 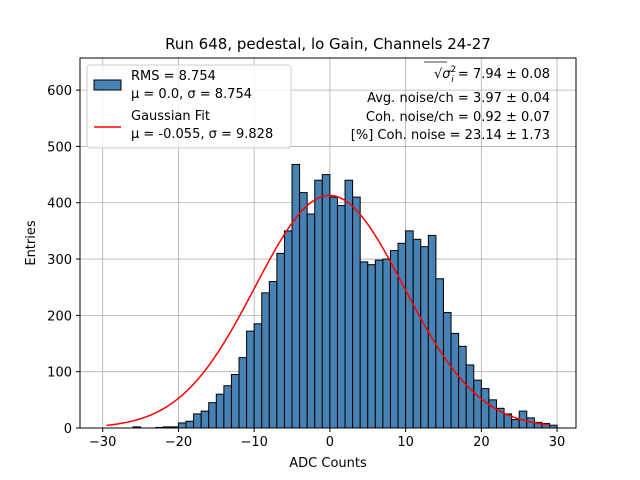 I want to click on y-tick-label: 300, so click(x=59, y=260).